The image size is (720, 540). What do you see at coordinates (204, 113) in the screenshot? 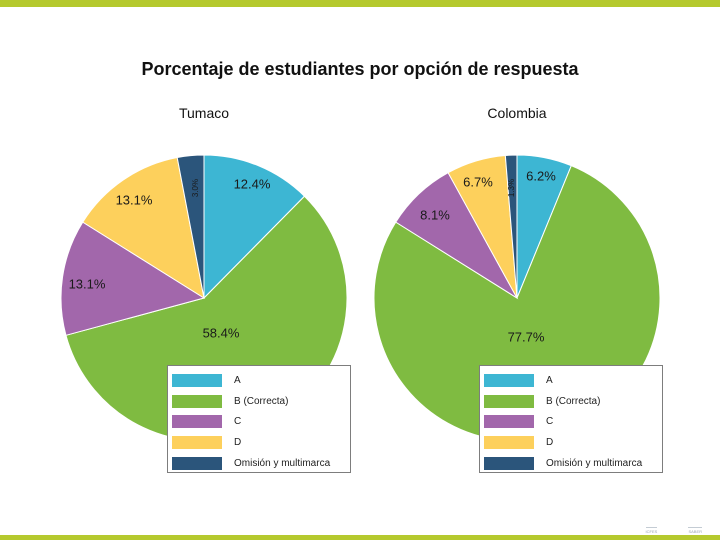
I see `chart-title-tumaco: Tumaco` at bounding box center [204, 113].